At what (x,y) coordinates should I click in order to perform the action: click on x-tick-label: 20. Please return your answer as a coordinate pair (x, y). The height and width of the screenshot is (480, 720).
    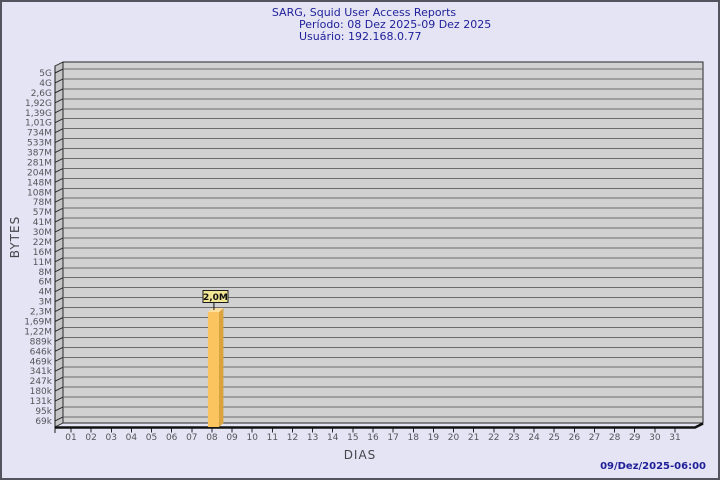
    Looking at the image, I should click on (454, 438).